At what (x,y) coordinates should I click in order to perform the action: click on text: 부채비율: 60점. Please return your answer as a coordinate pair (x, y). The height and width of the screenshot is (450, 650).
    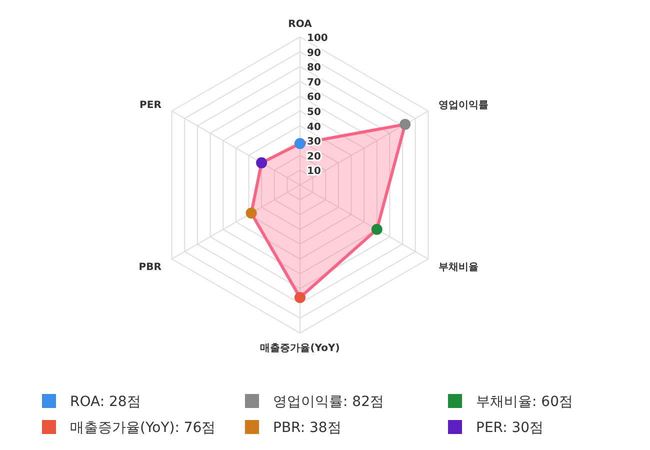
    Looking at the image, I should click on (524, 402).